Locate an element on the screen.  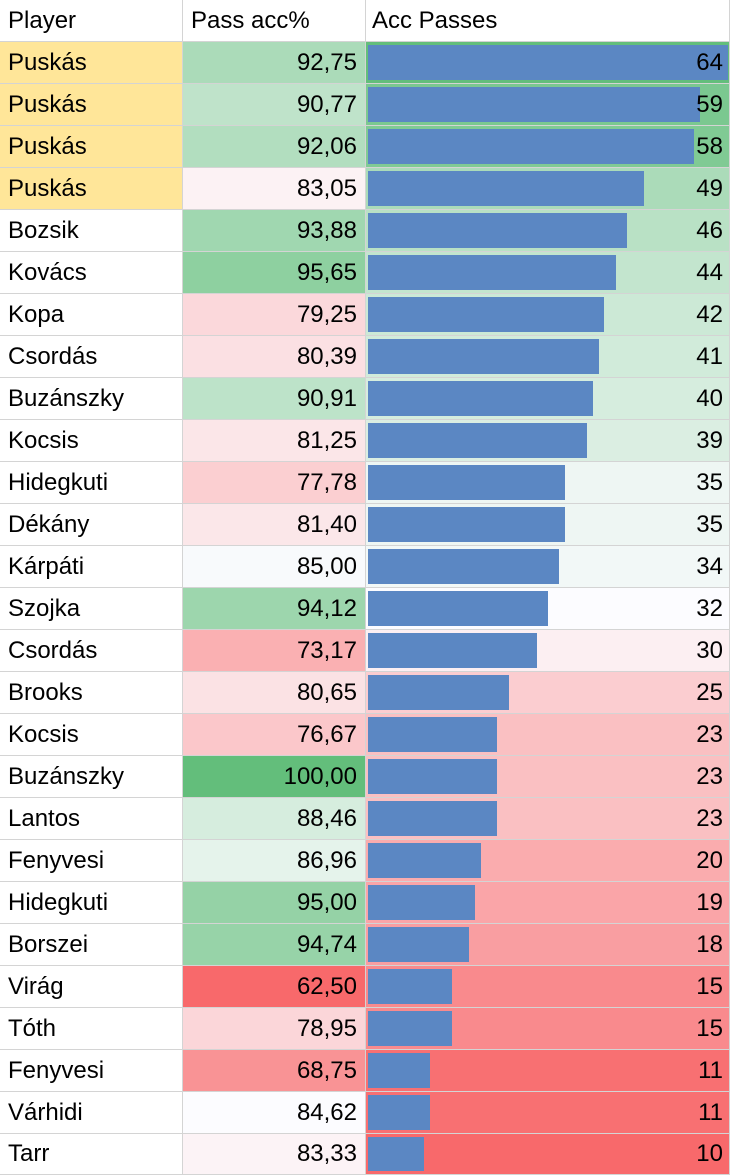
acc-passes-cell: 40 is located at coordinates (548, 399).